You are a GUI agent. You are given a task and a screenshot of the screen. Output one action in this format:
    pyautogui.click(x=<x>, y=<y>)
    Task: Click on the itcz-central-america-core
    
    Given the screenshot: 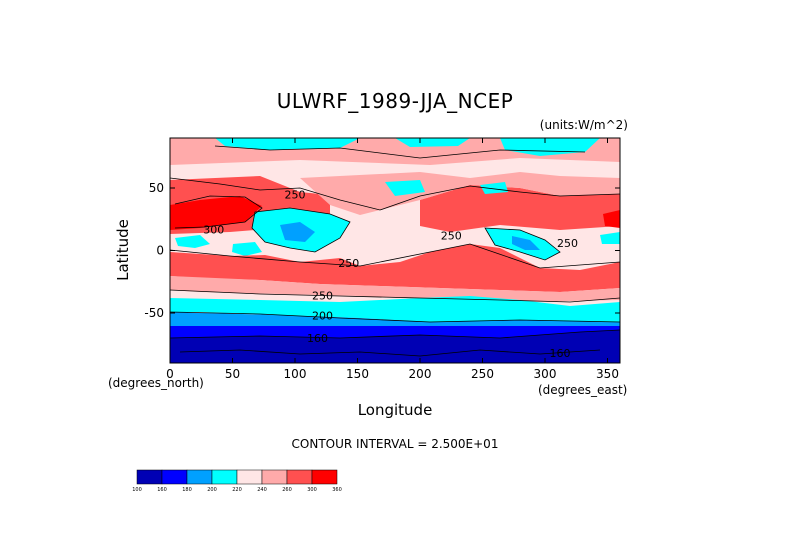 What is the action you would take?
    pyautogui.click(x=526, y=243)
    